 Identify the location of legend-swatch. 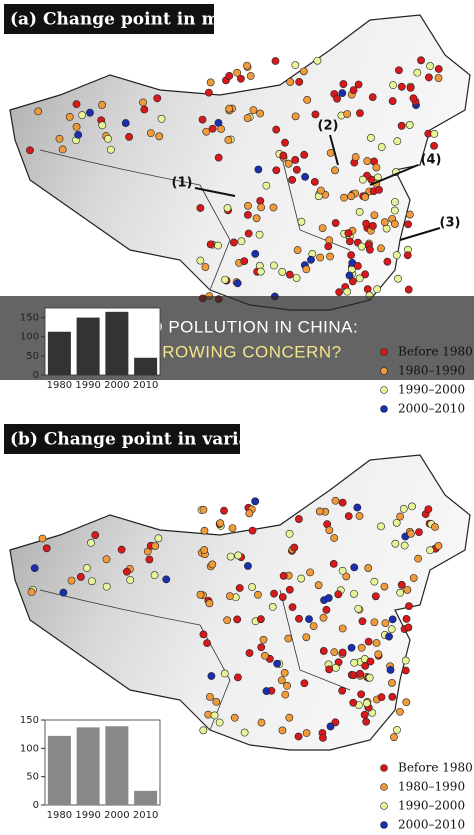
(384, 352).